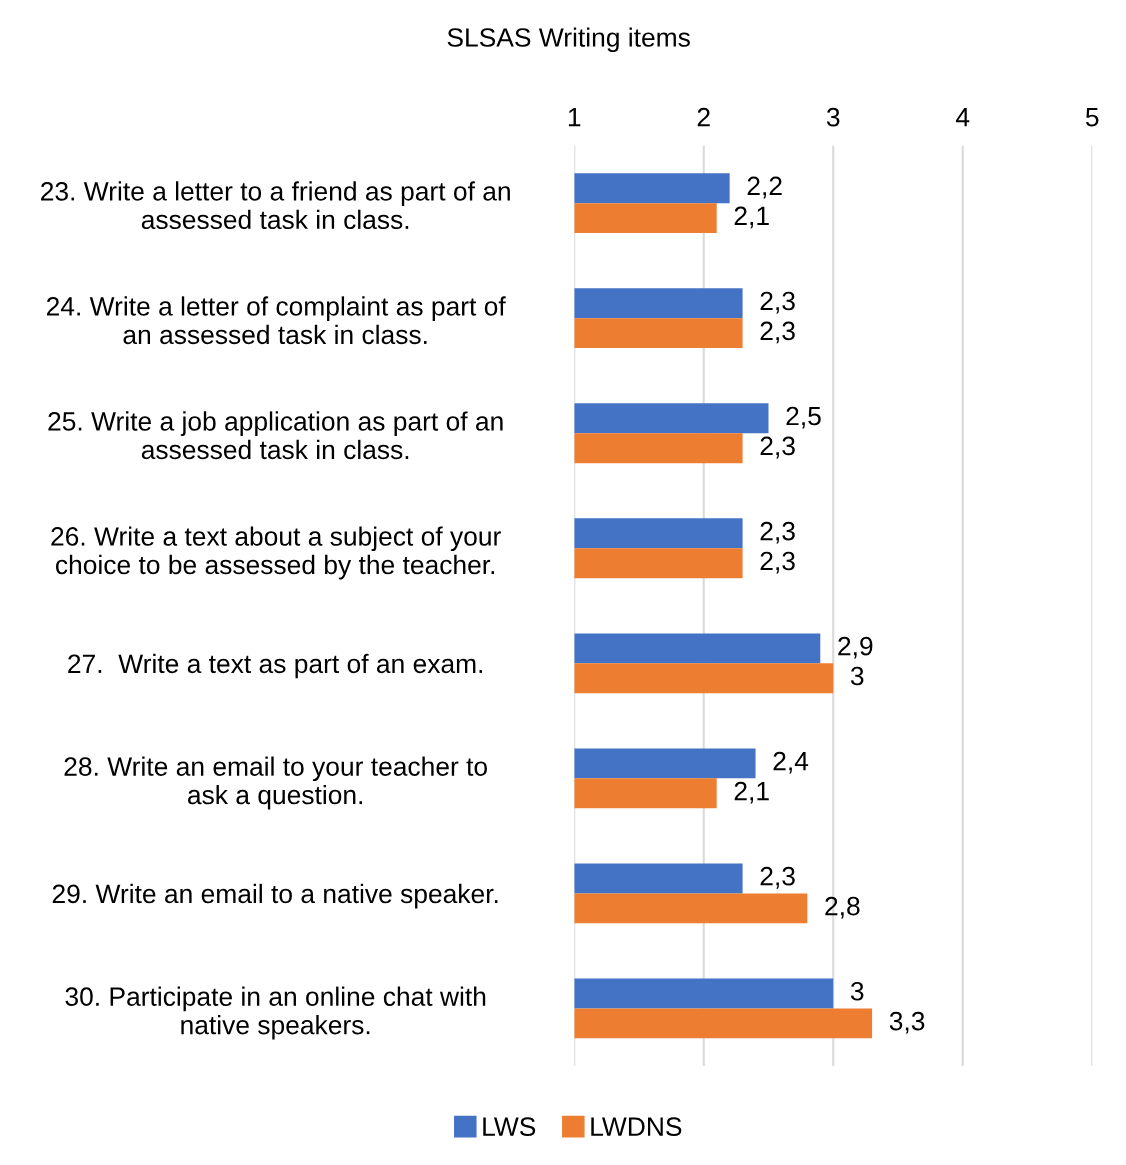  I want to click on y-tick-label: 30. Participate in an online chat with native speakers., so click(275, 1013).